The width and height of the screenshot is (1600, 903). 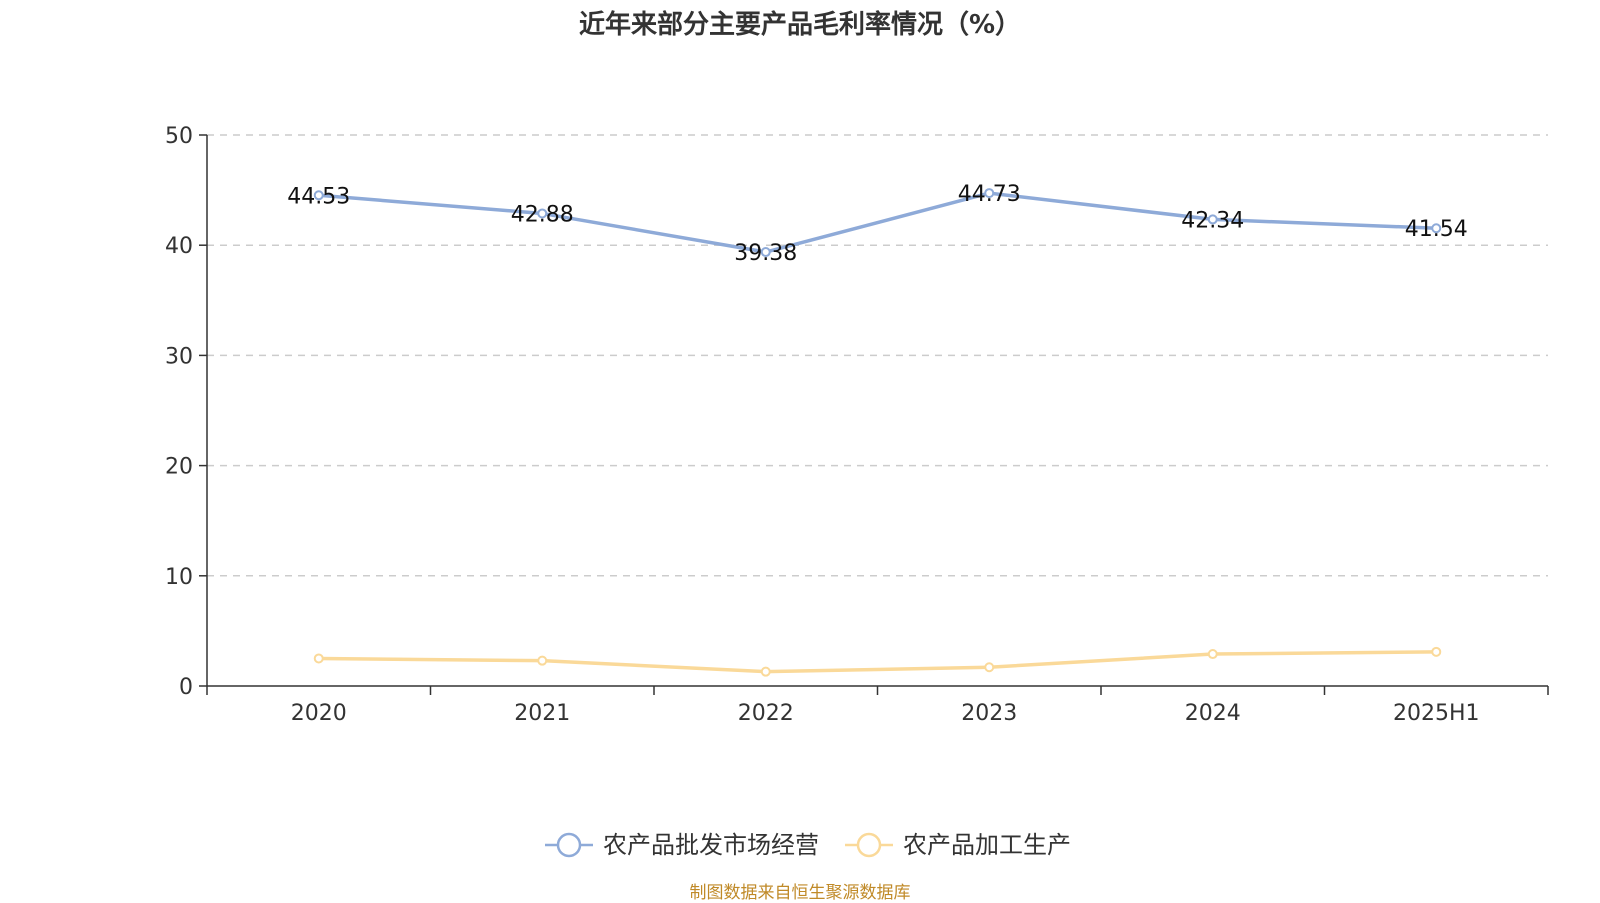 I want to click on x-tick-label-2021: 2021, so click(x=542, y=713).